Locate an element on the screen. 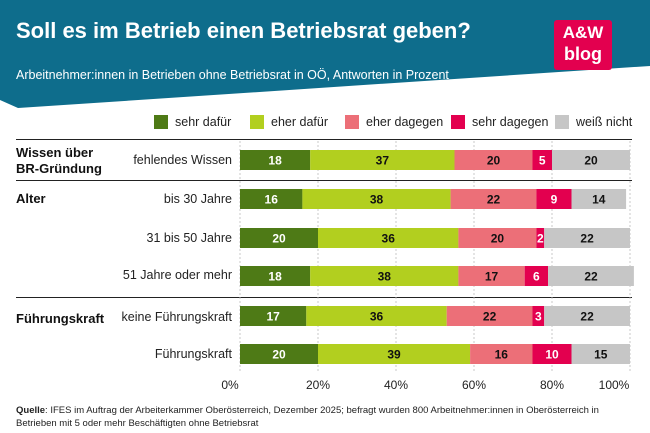 Image resolution: width=650 pixels, height=433 pixels. legend-swatch-weiss-nicht is located at coordinates (562, 122).